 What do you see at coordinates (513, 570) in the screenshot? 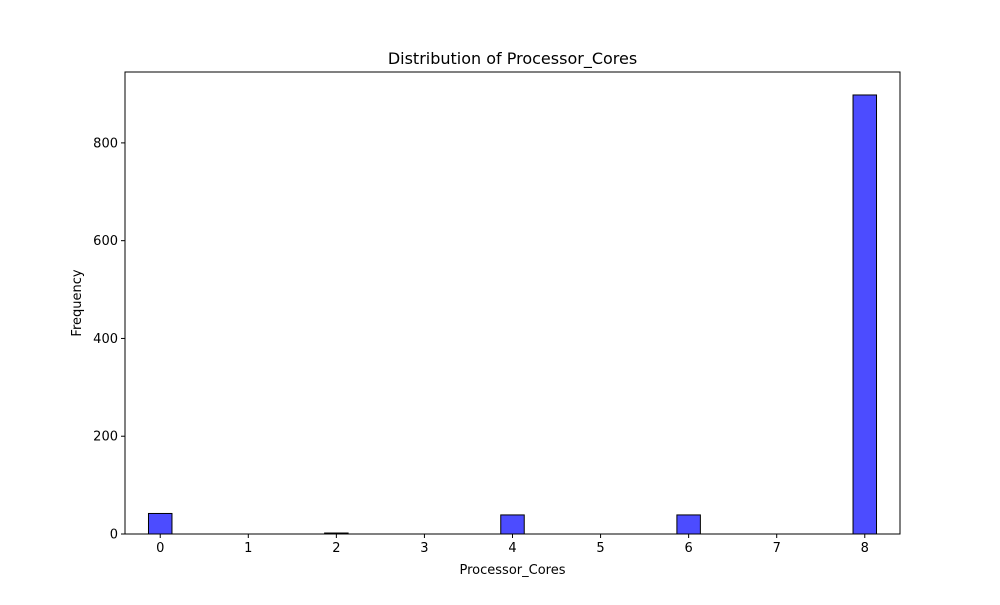
I see `x-axis-label: Processor_Cores` at bounding box center [513, 570].